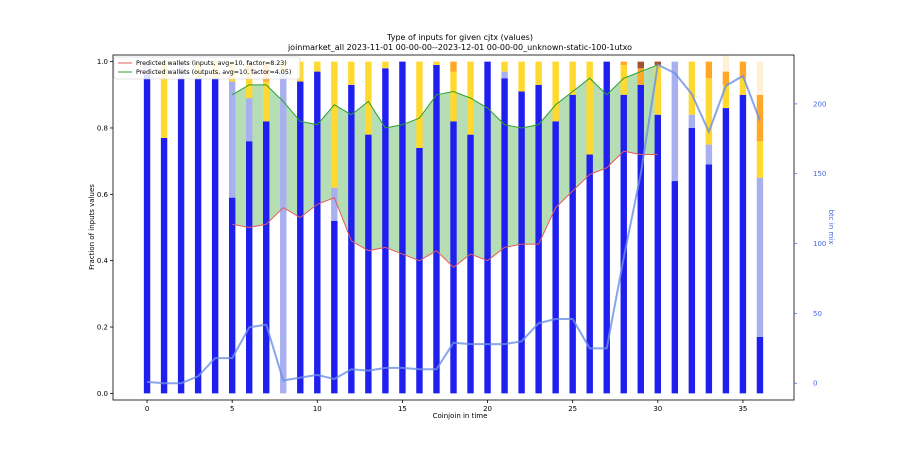 The height and width of the screenshot is (454, 900). Describe the element at coordinates (445, 209) in the screenshot. I see `predicted-inputs-line` at that location.